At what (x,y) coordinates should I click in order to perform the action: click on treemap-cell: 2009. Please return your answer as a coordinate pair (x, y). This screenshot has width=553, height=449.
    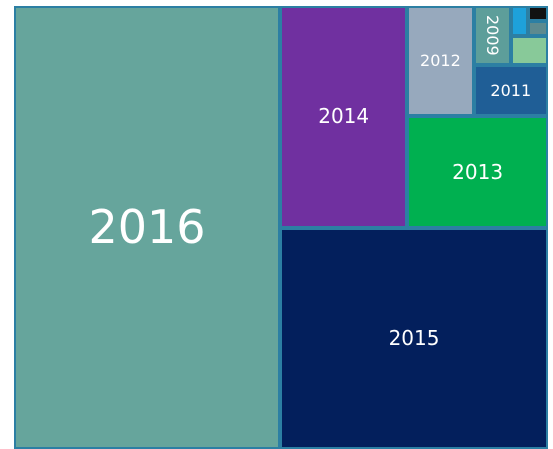
    Looking at the image, I should click on (492, 36).